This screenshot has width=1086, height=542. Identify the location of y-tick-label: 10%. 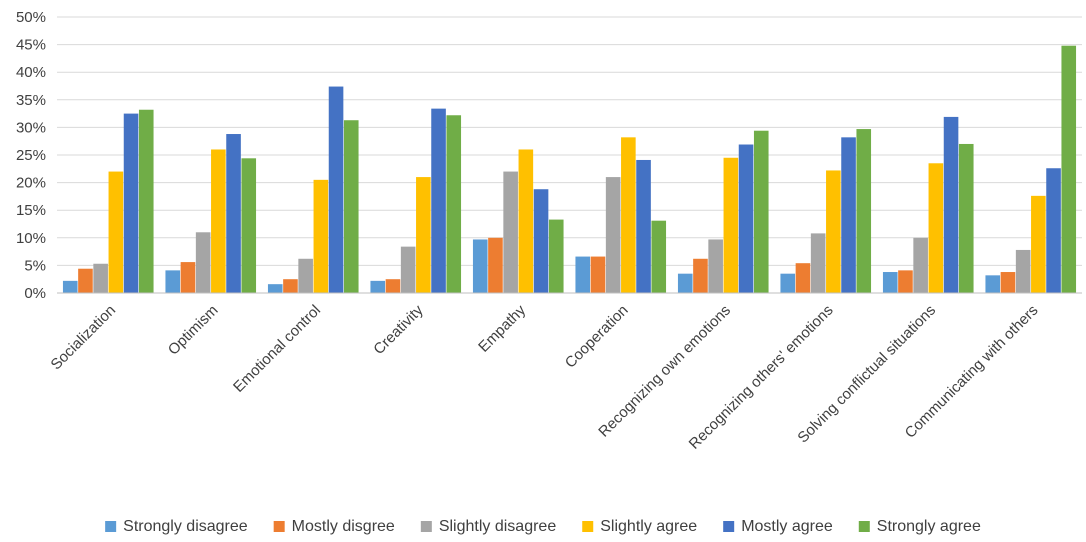
(31, 238).